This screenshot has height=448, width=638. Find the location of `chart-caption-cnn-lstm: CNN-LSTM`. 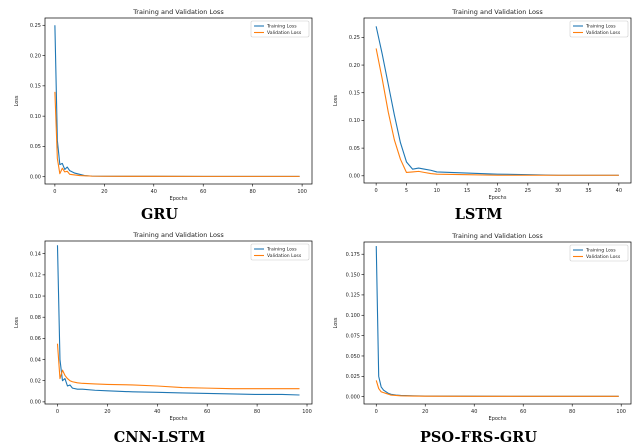

chart-caption-cnn-lstm: CNN-LSTM is located at coordinates (159, 437).